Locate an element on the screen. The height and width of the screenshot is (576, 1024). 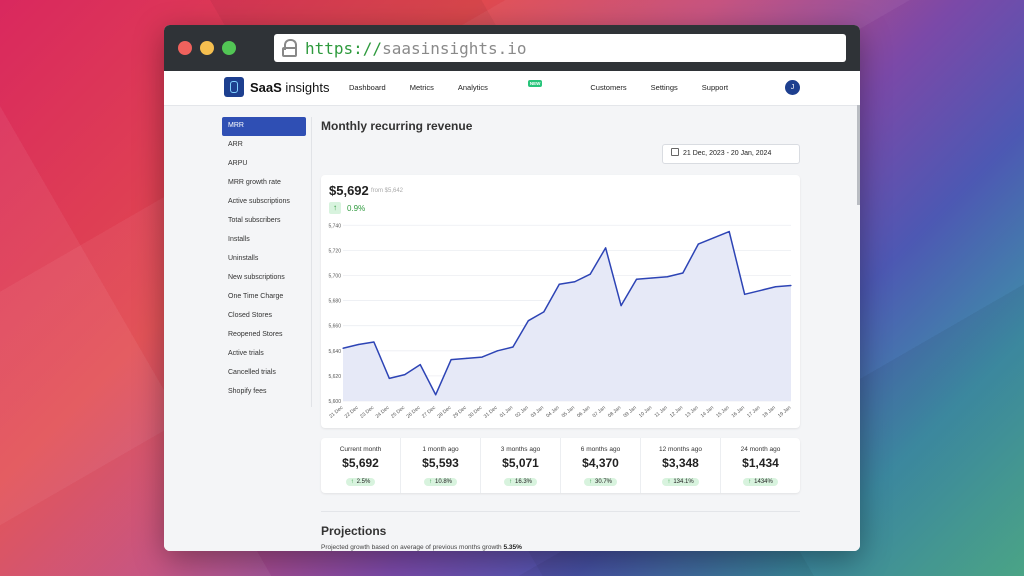
nav-dashboard: Dashboard is located at coordinates (367, 87).